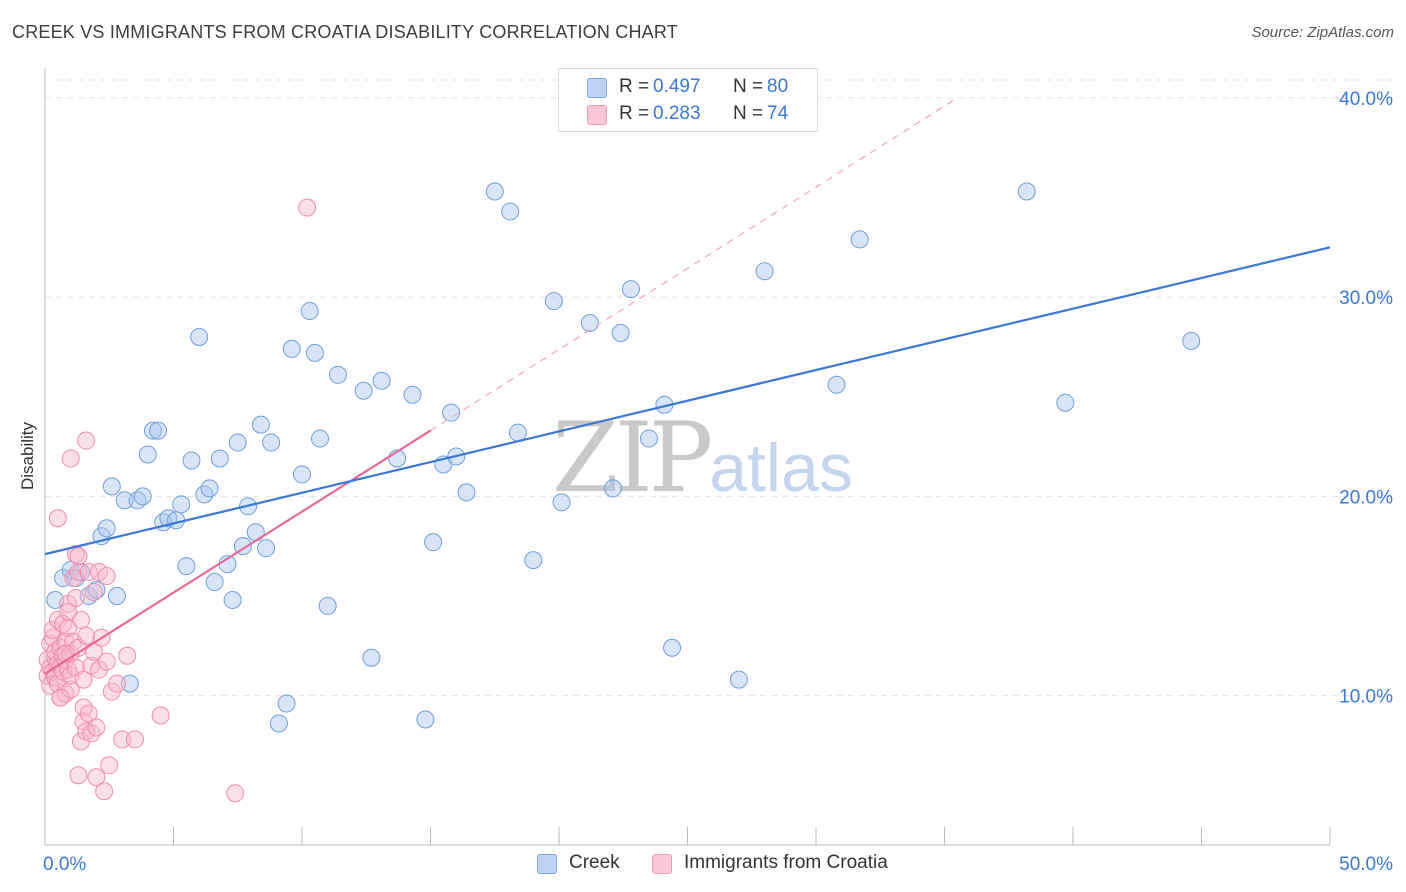 Image resolution: width=1406 pixels, height=892 pixels. I want to click on source-label: Source: ZipAtlas.com, so click(1322, 32).